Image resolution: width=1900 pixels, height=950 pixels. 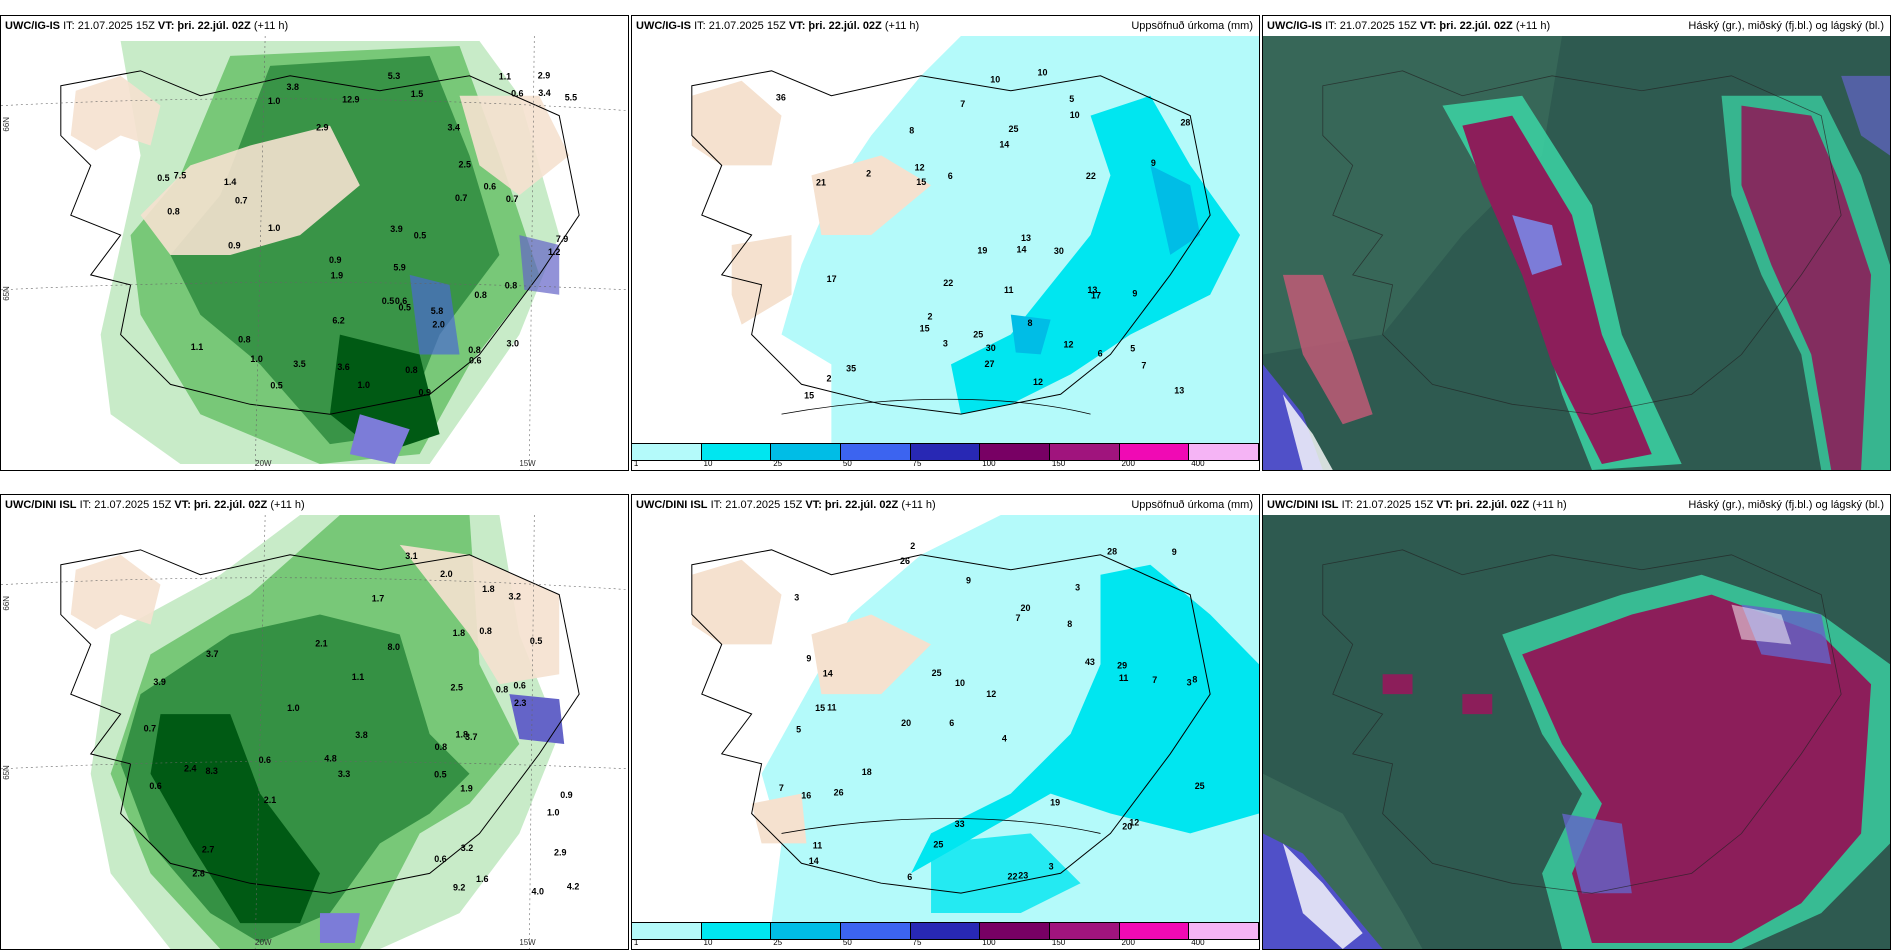 I want to click on value-label: 1.8, so click(x=462, y=734).